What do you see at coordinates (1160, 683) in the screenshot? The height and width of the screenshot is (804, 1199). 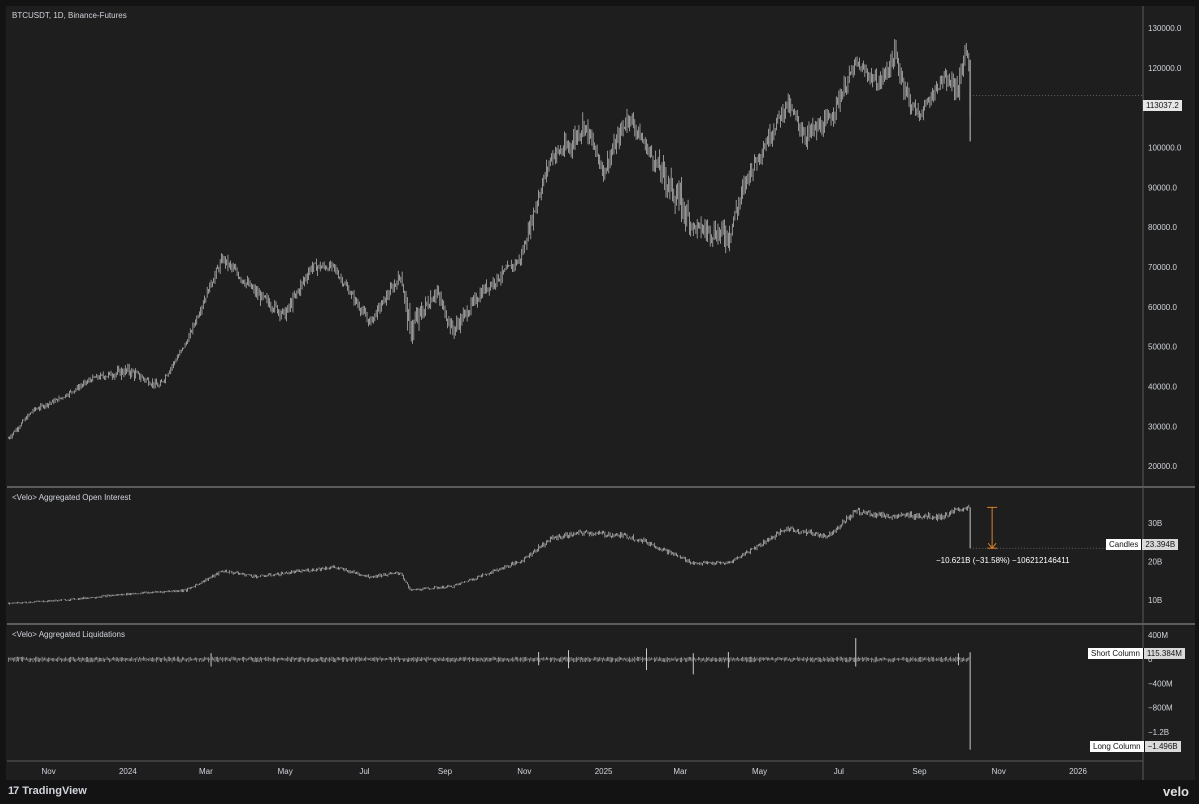 I see `liq-tick-label: −400M` at bounding box center [1160, 683].